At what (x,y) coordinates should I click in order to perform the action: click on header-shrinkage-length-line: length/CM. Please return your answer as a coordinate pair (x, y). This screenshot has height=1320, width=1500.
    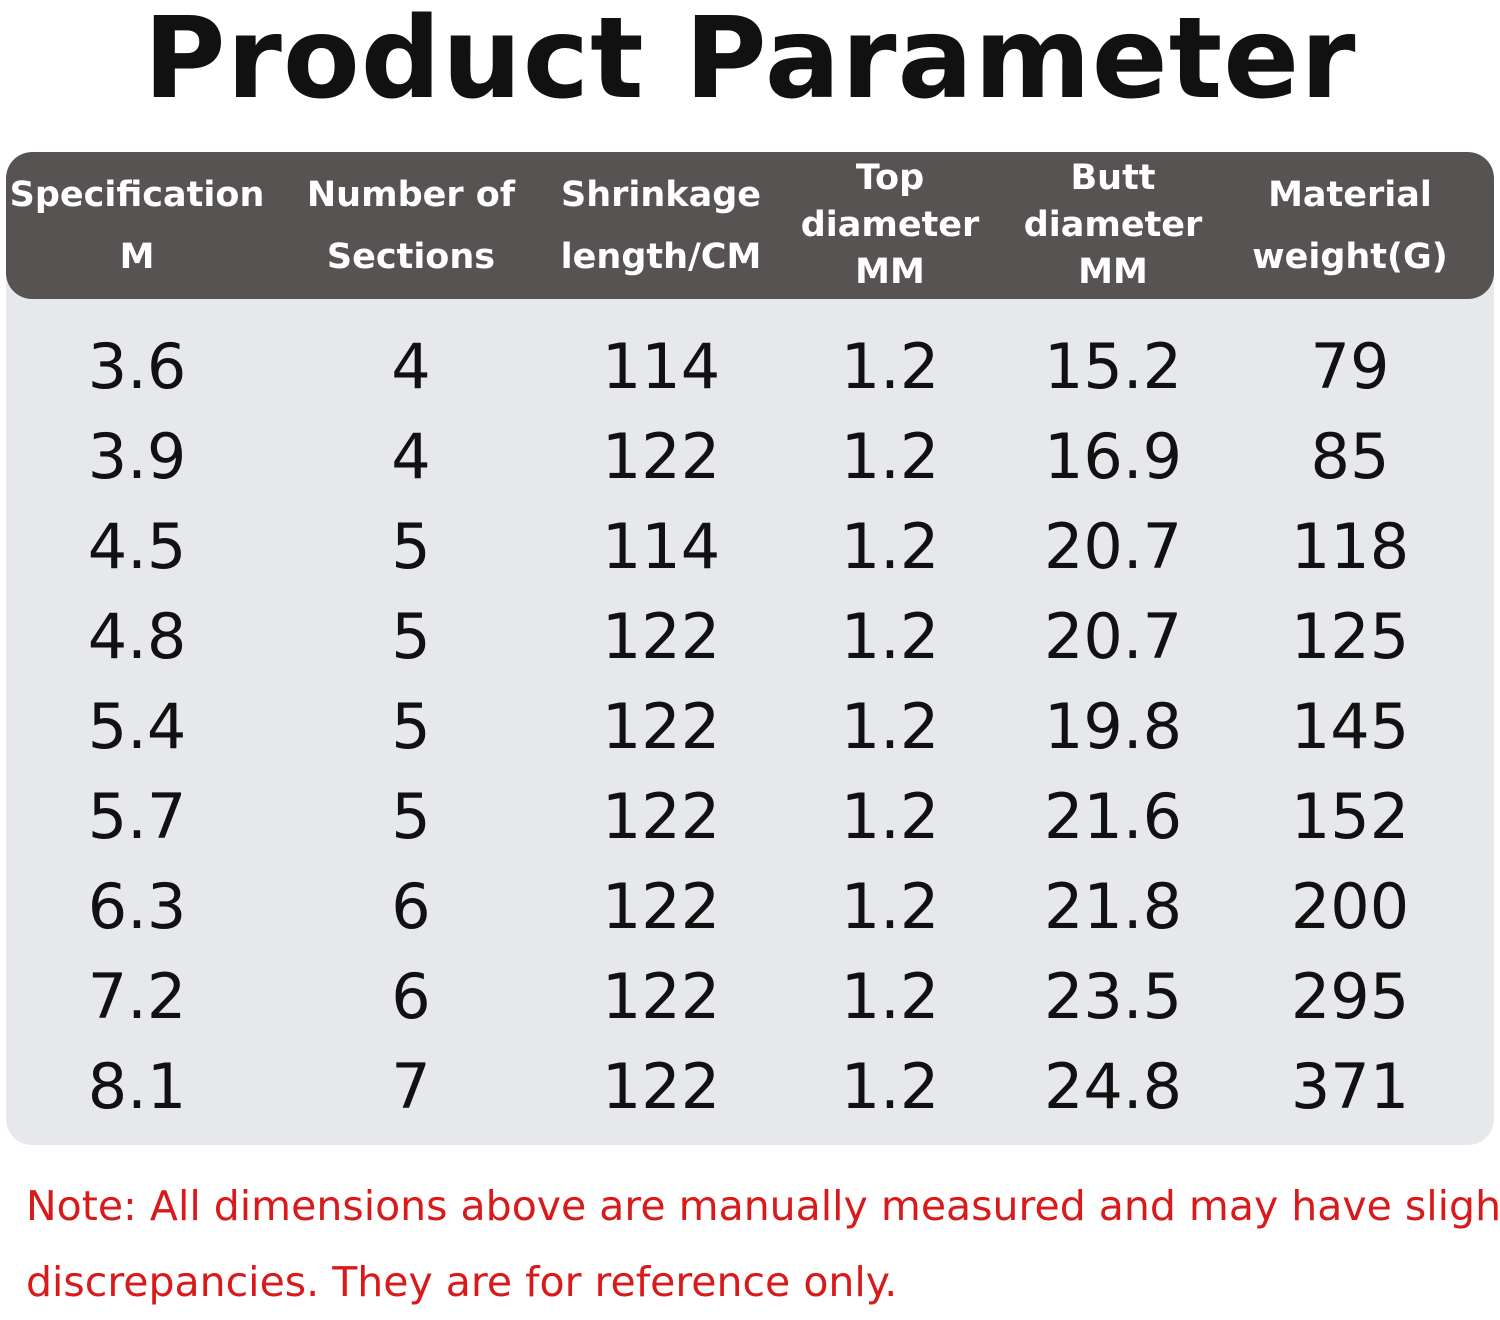
    Looking at the image, I should click on (661, 256).